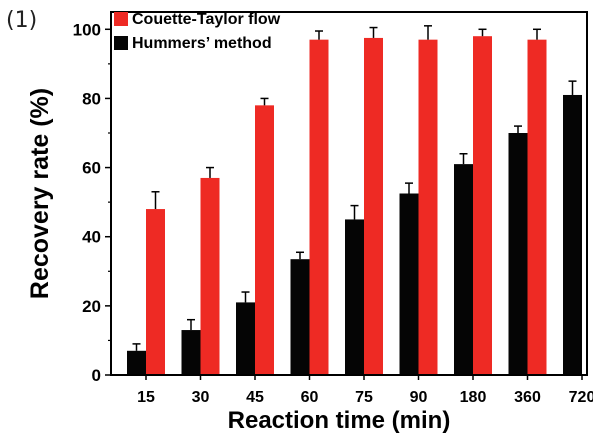  Describe the element at coordinates (255, 397) in the screenshot. I see `x-tick-label-45: 45` at that location.